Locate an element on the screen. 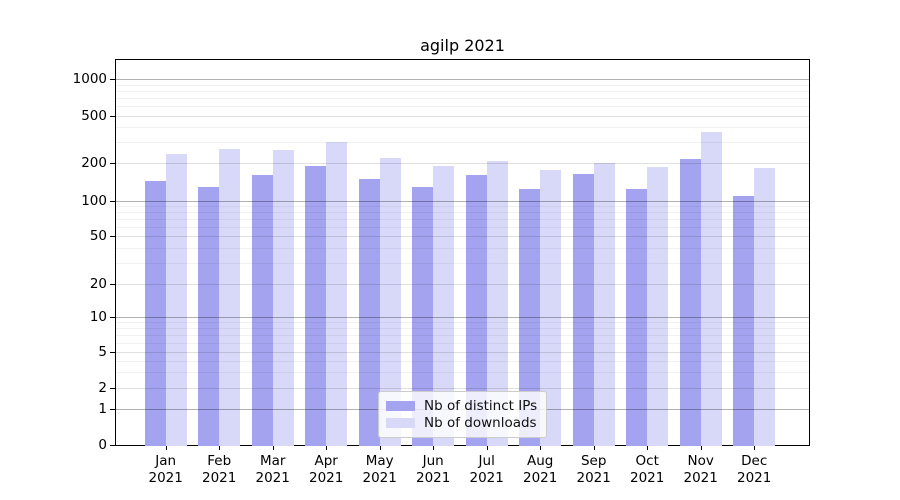 This screenshot has width=900, height=500. x-tick-label-sep: Sep 2021 is located at coordinates (593, 469).